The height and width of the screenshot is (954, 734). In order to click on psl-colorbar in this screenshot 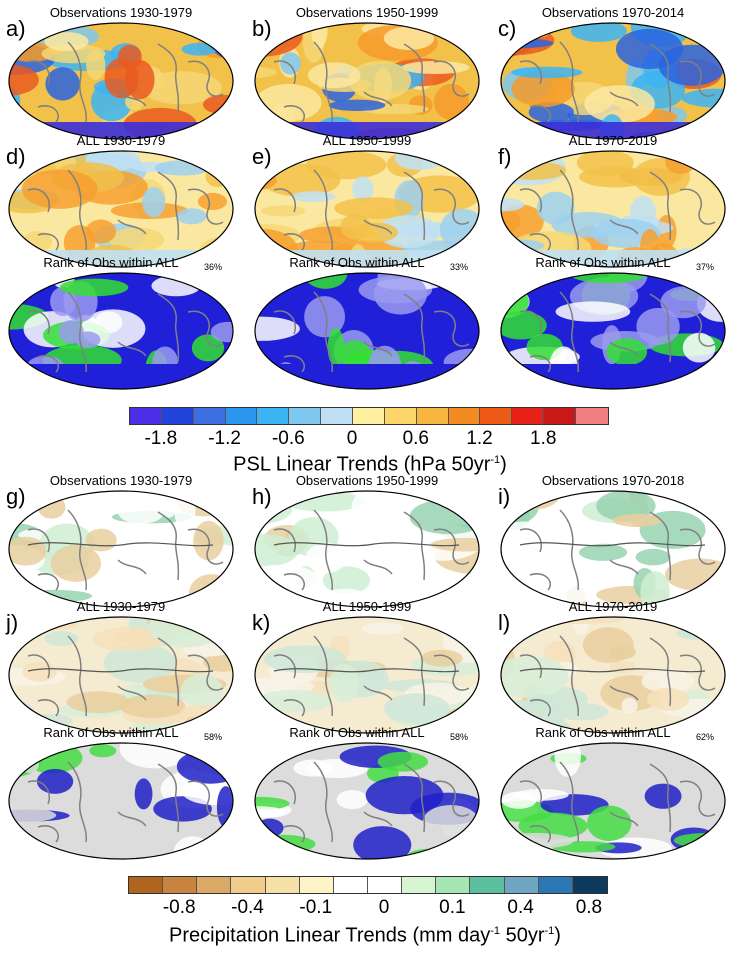, I will do `click(369, 416)`.